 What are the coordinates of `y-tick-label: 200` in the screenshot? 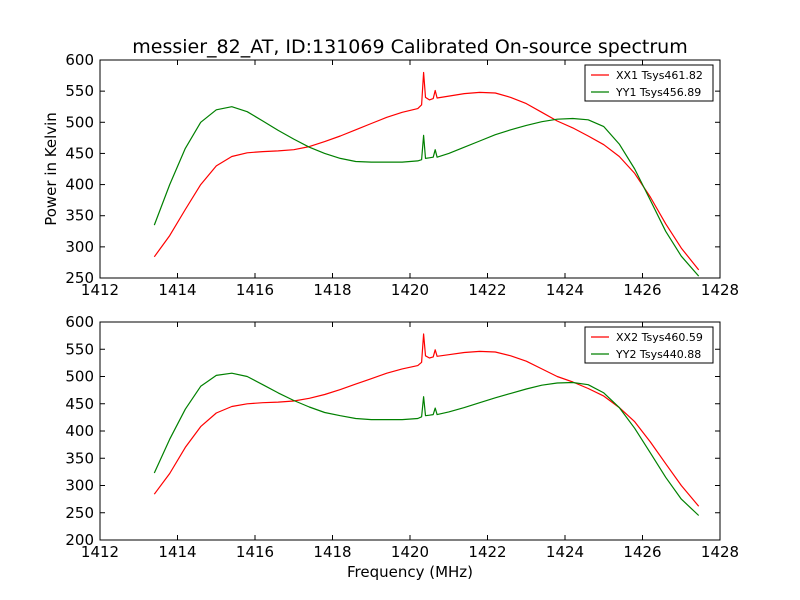 It's located at (79, 540).